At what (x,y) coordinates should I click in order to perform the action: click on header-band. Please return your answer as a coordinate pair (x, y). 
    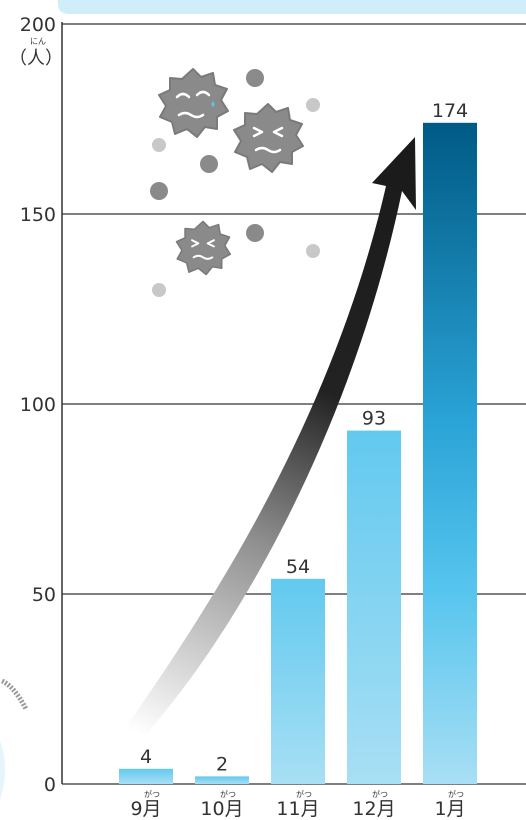
    Looking at the image, I should click on (292, 7).